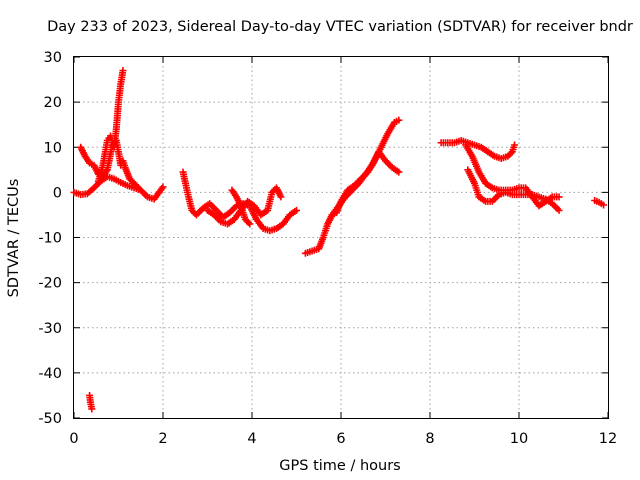  I want to click on y-tick-label: 30, so click(53, 58).